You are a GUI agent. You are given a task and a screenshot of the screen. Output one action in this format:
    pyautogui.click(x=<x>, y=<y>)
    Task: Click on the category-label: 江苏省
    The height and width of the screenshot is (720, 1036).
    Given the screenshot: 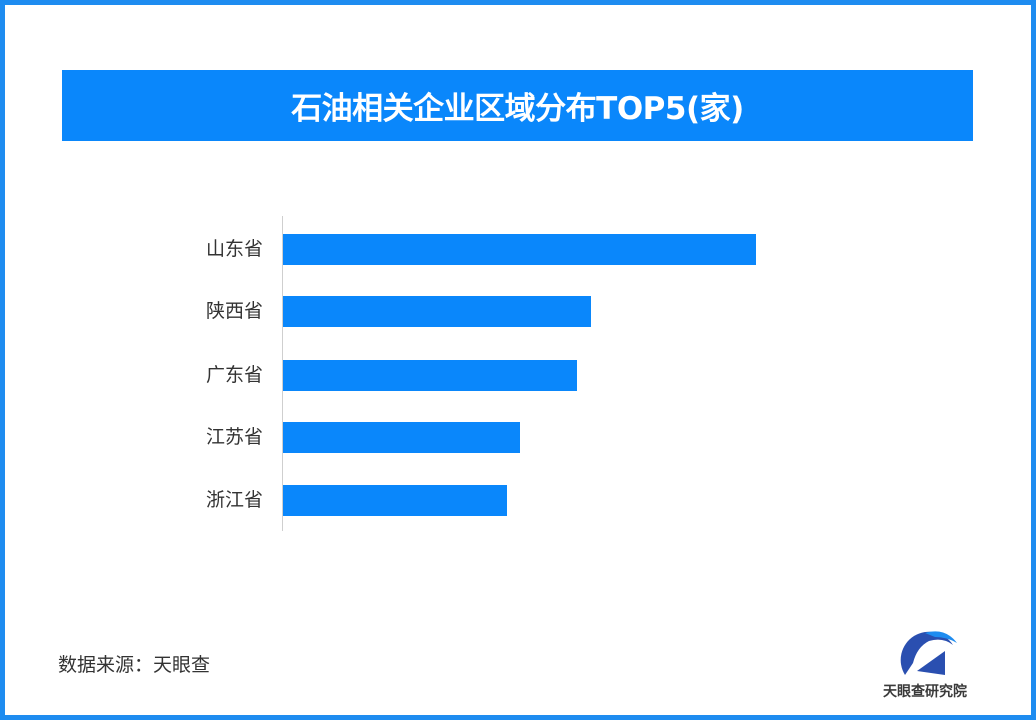 What is the action you would take?
    pyautogui.click(x=234, y=437)
    